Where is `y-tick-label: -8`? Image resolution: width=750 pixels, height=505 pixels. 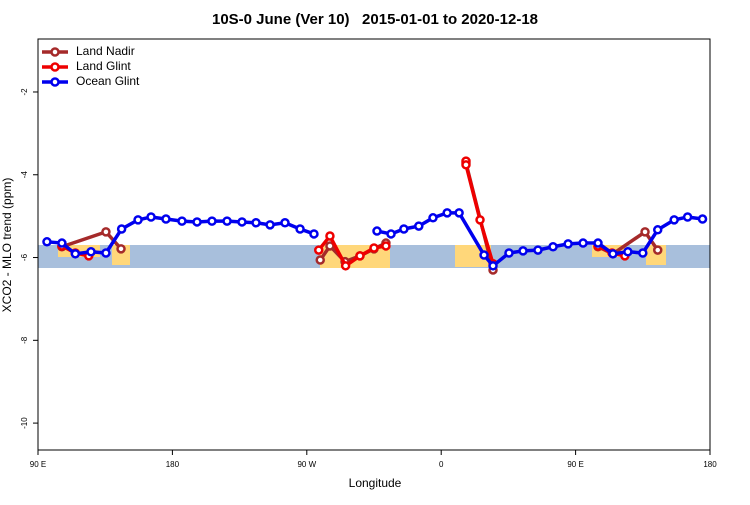
y-tick-label: -8 is located at coordinates (24, 340).